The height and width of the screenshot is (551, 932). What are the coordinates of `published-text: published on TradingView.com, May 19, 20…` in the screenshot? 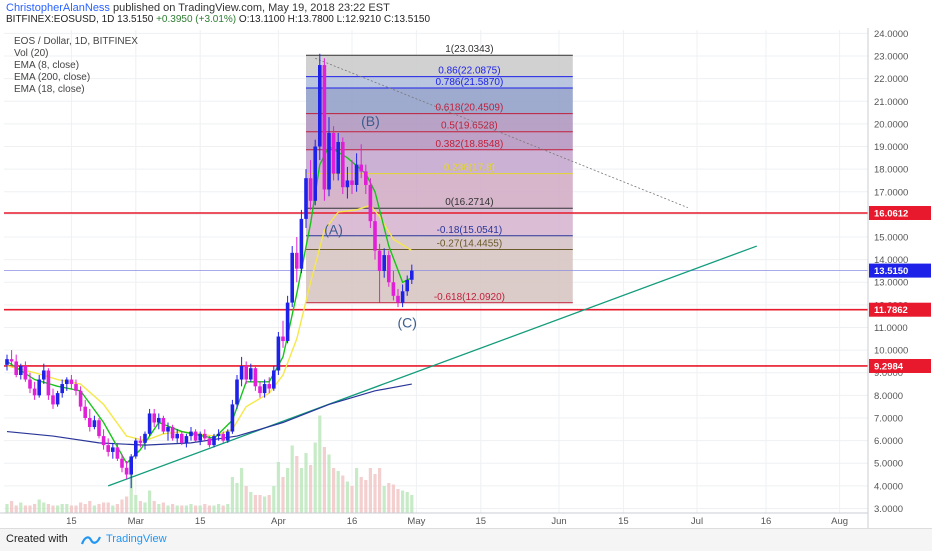 It's located at (251, 8).